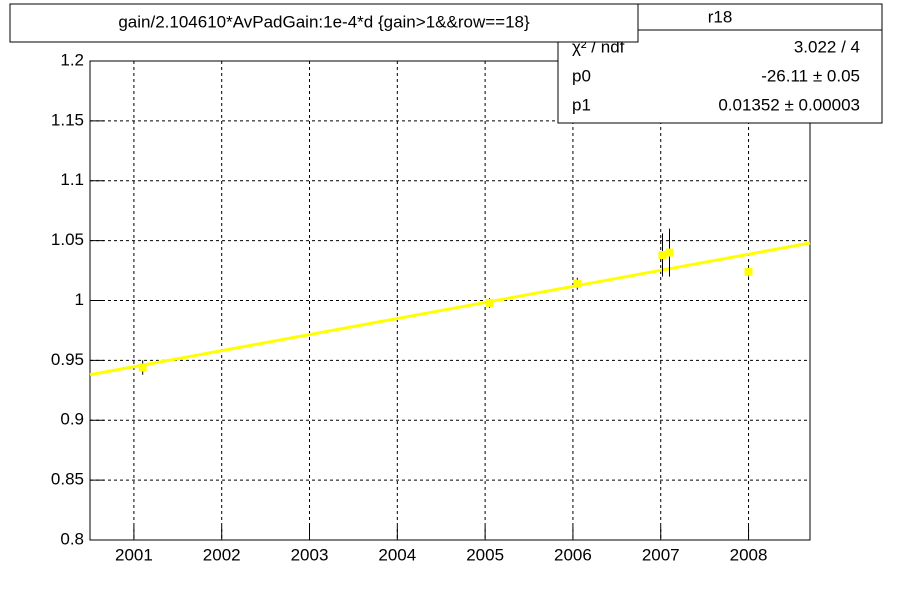  I want to click on y-tick-label: 1.05, so click(67, 239).